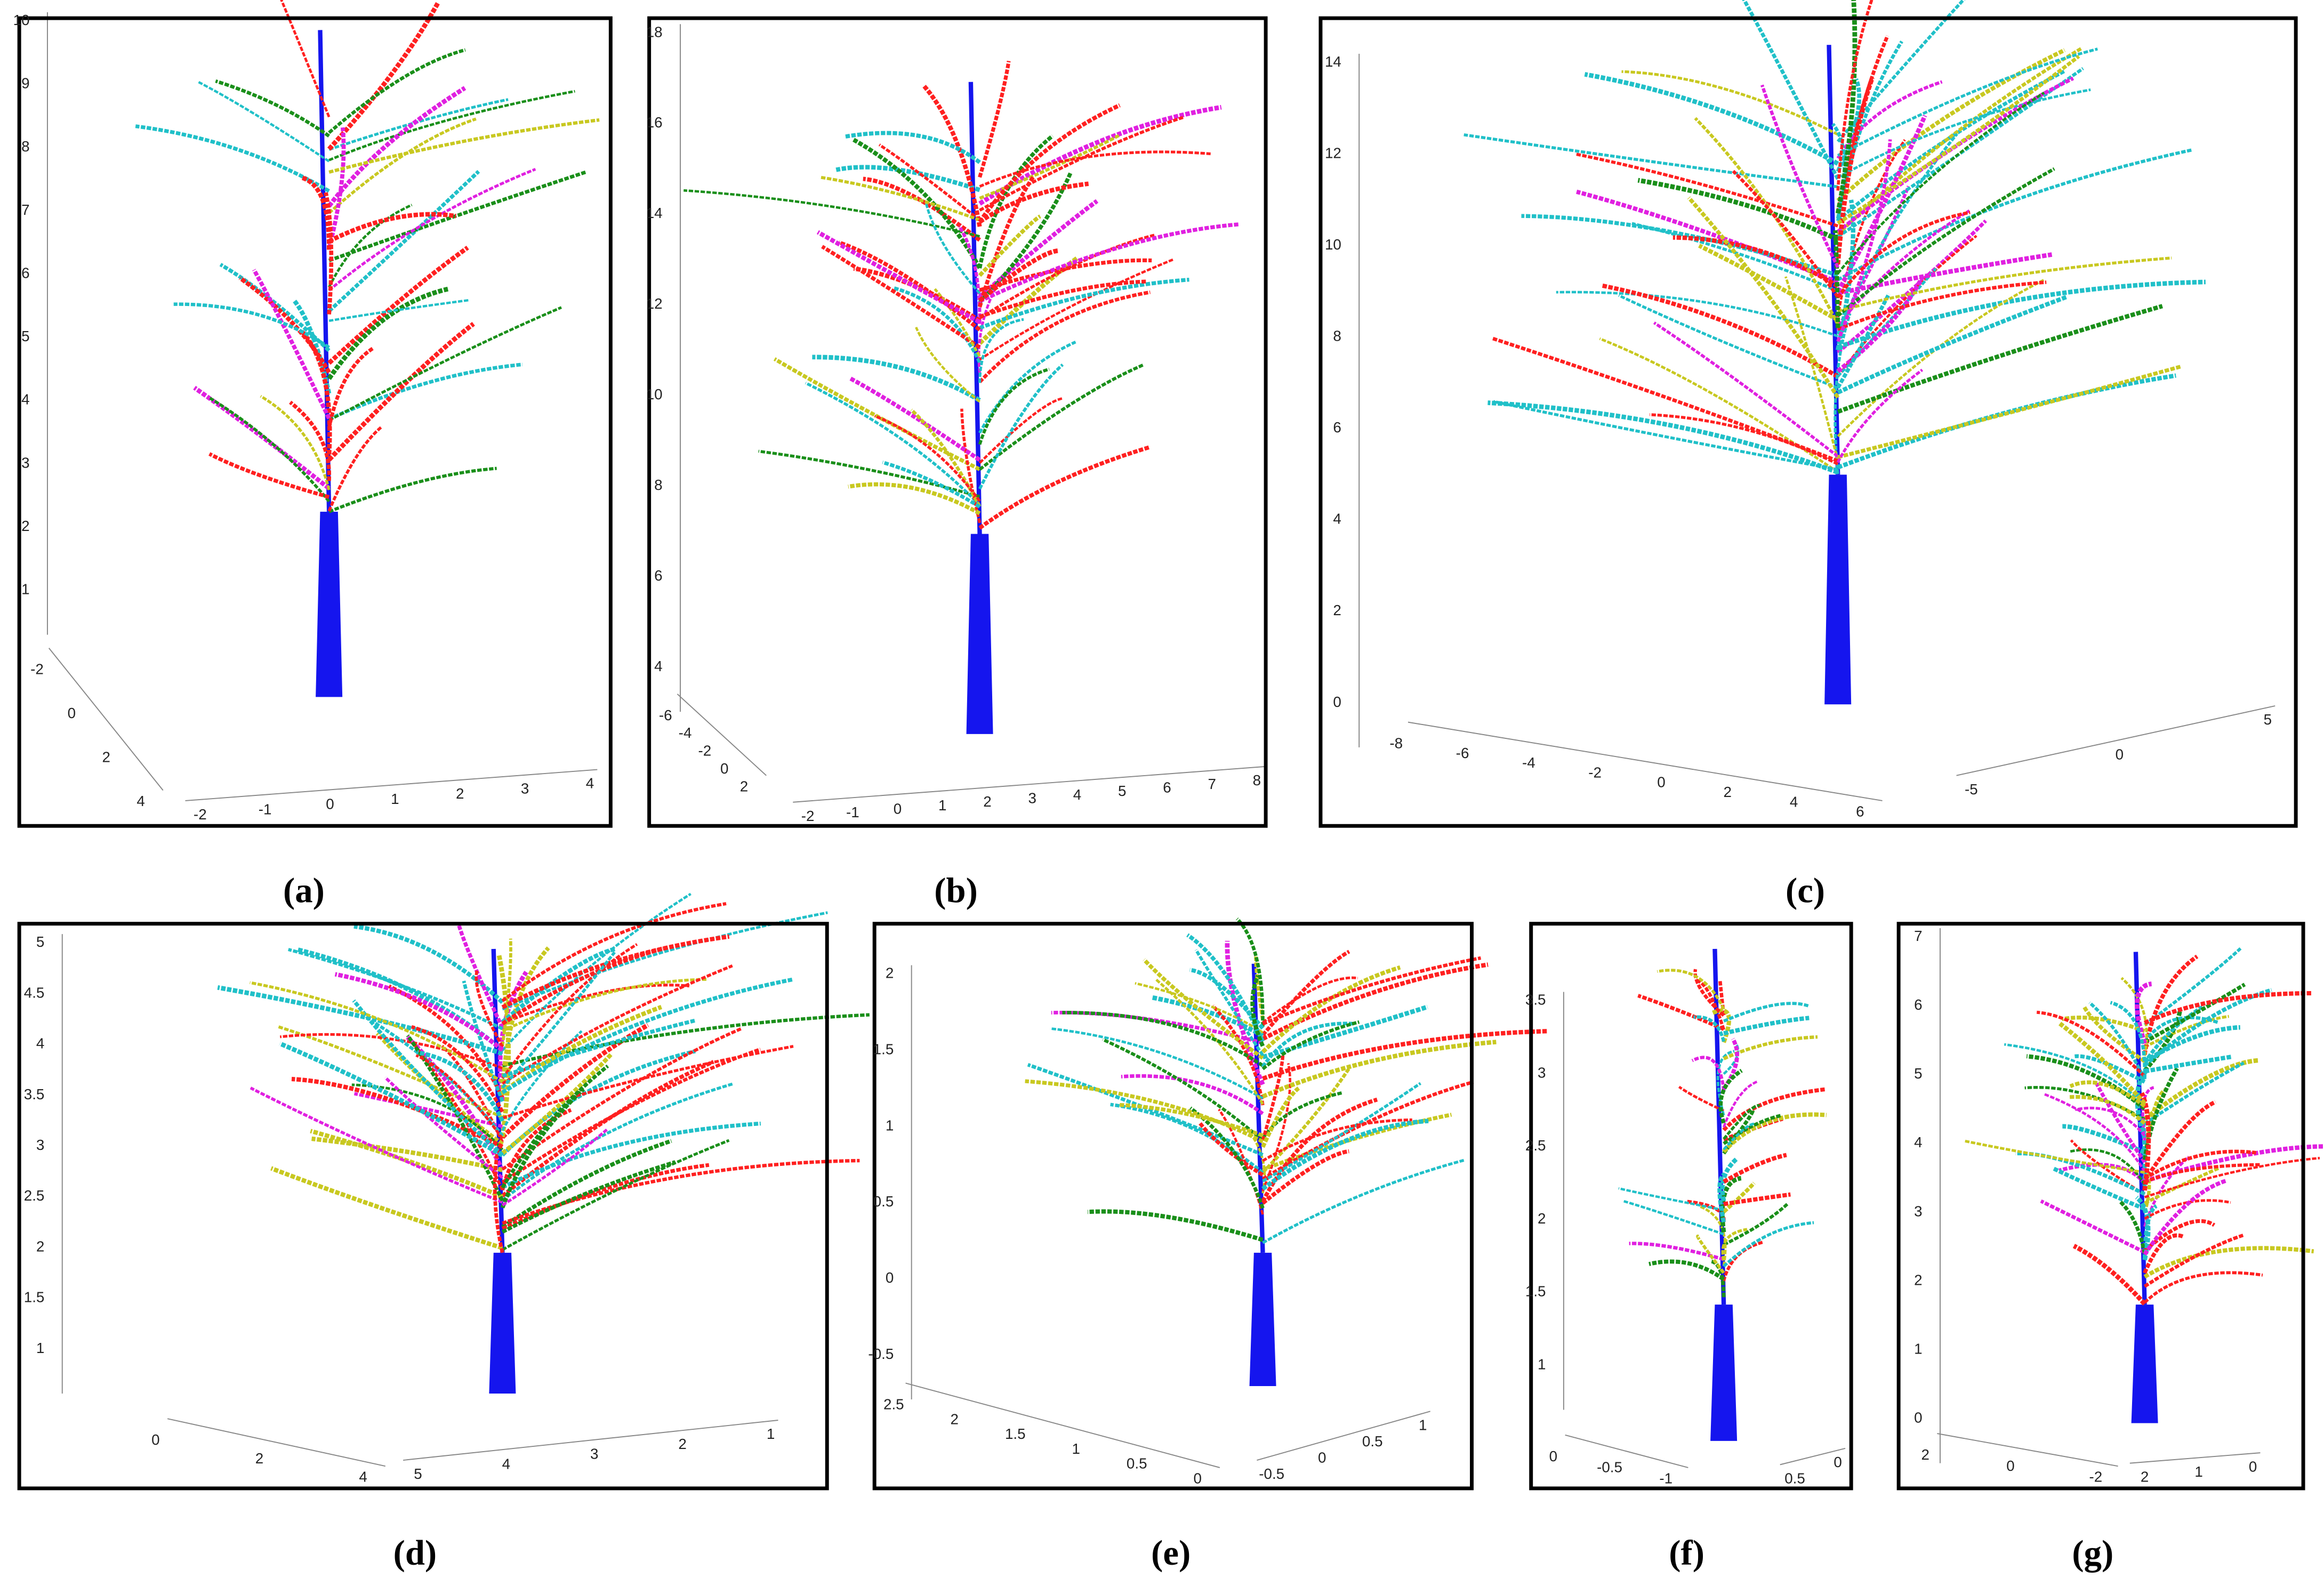  What do you see at coordinates (1333, 61) in the screenshot?
I see `tick-label: 14` at bounding box center [1333, 61].